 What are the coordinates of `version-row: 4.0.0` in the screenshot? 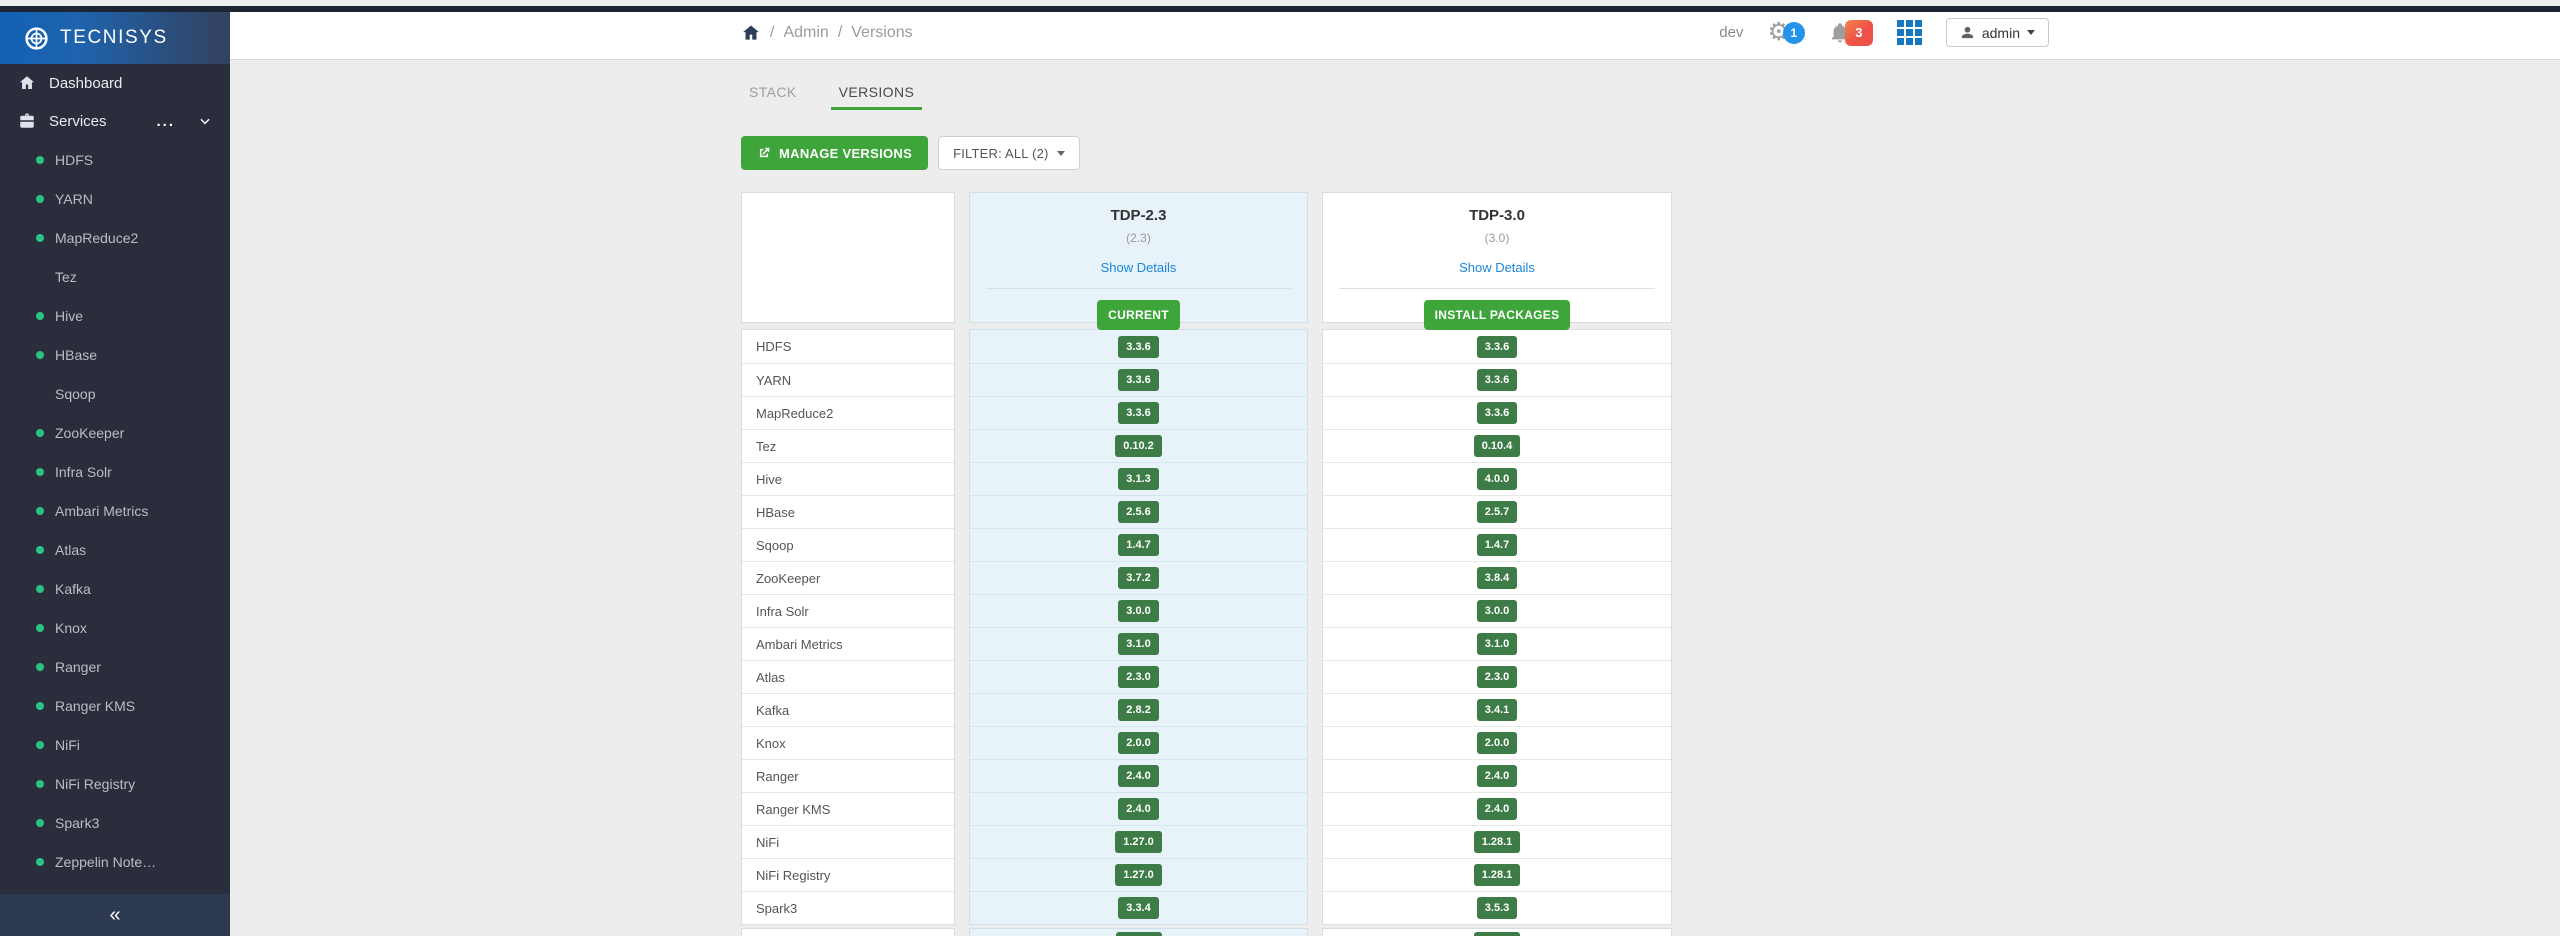 It's located at (1497, 478).